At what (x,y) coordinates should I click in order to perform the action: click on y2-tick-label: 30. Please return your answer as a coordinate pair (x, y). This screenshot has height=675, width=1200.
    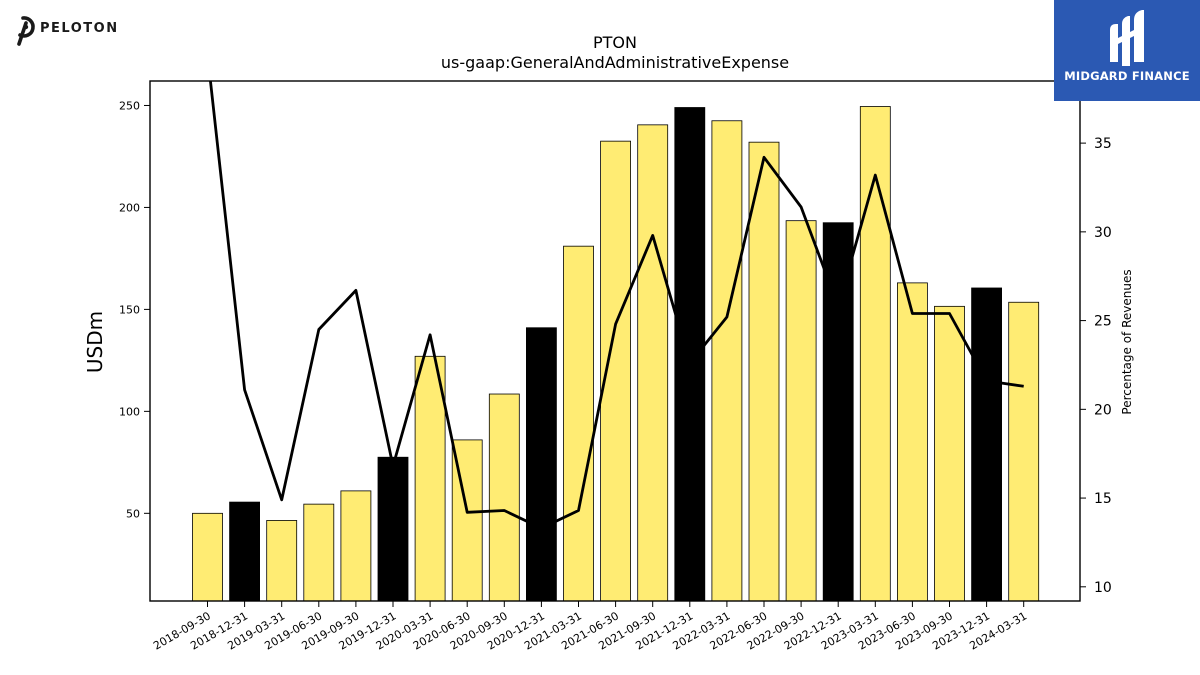
    Looking at the image, I should click on (1103, 233).